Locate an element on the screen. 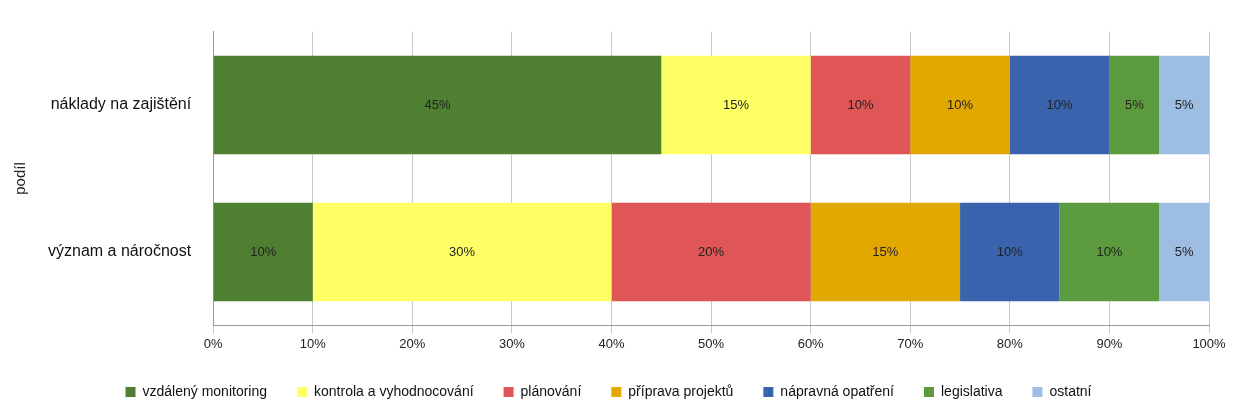 The image size is (1237, 417). legend-label: plánování is located at coordinates (551, 390).